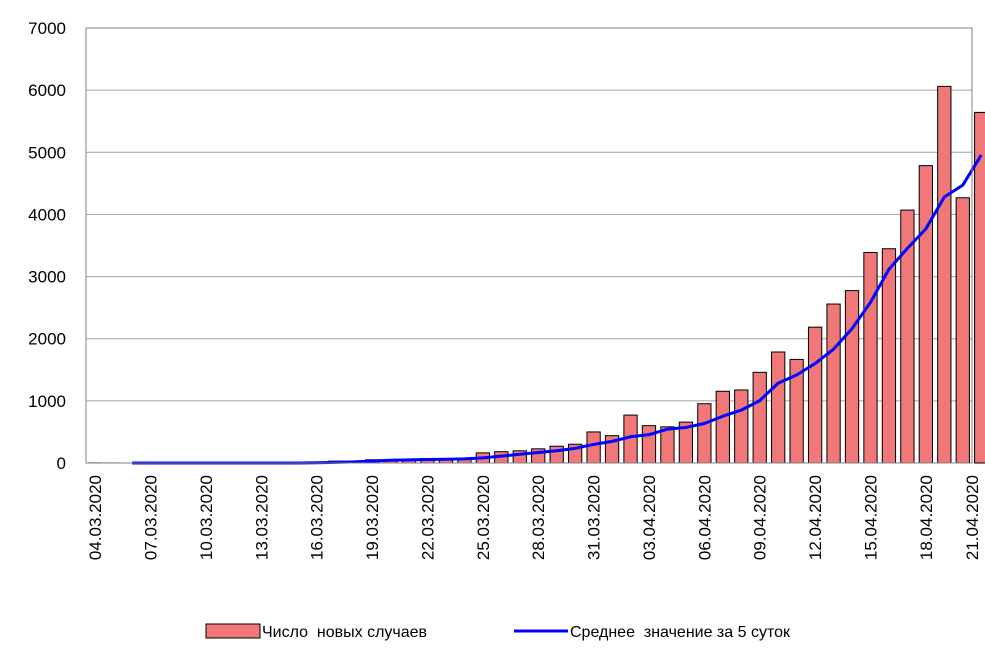 The height and width of the screenshot is (651, 985). I want to click on y-tick-label: 7000, so click(47, 28).